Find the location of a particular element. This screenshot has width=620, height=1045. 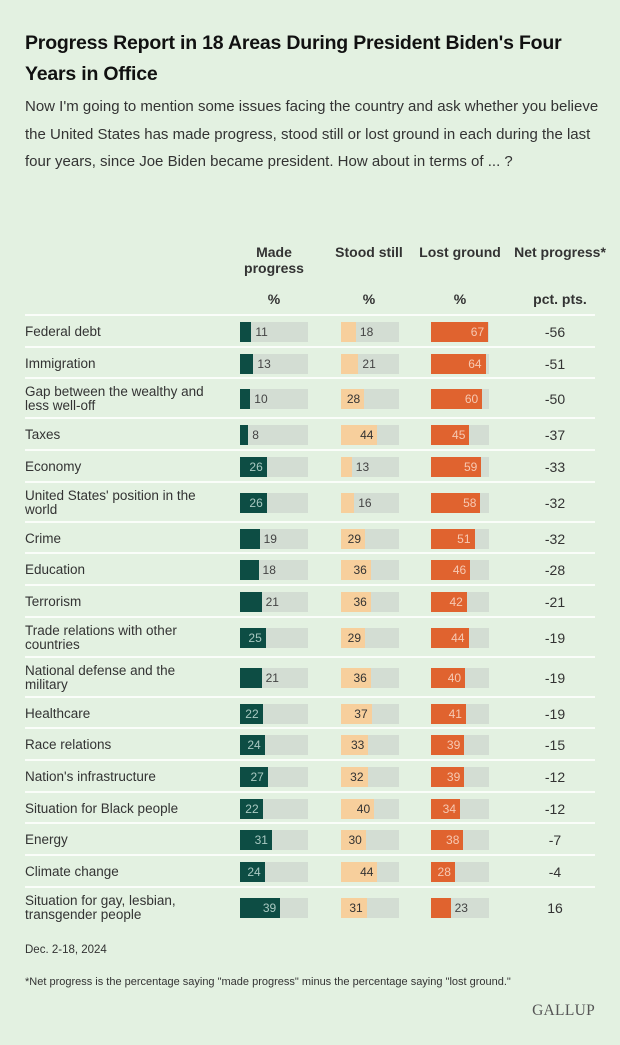

area-label: Climate change is located at coordinates (72, 871).